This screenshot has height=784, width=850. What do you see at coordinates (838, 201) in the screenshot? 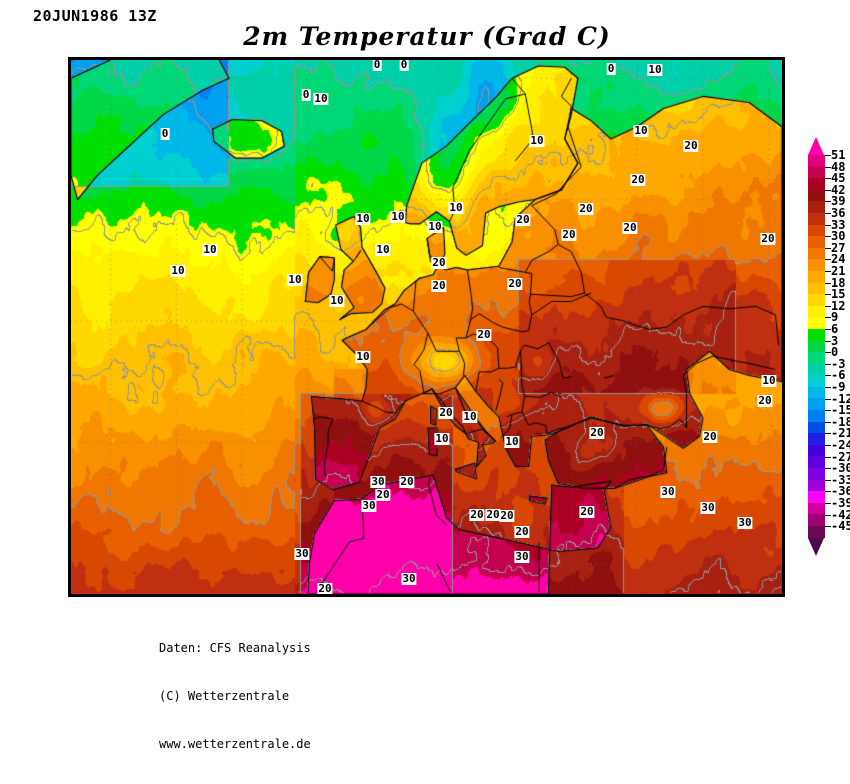
I see `legend-tick-label: 39` at bounding box center [838, 201].